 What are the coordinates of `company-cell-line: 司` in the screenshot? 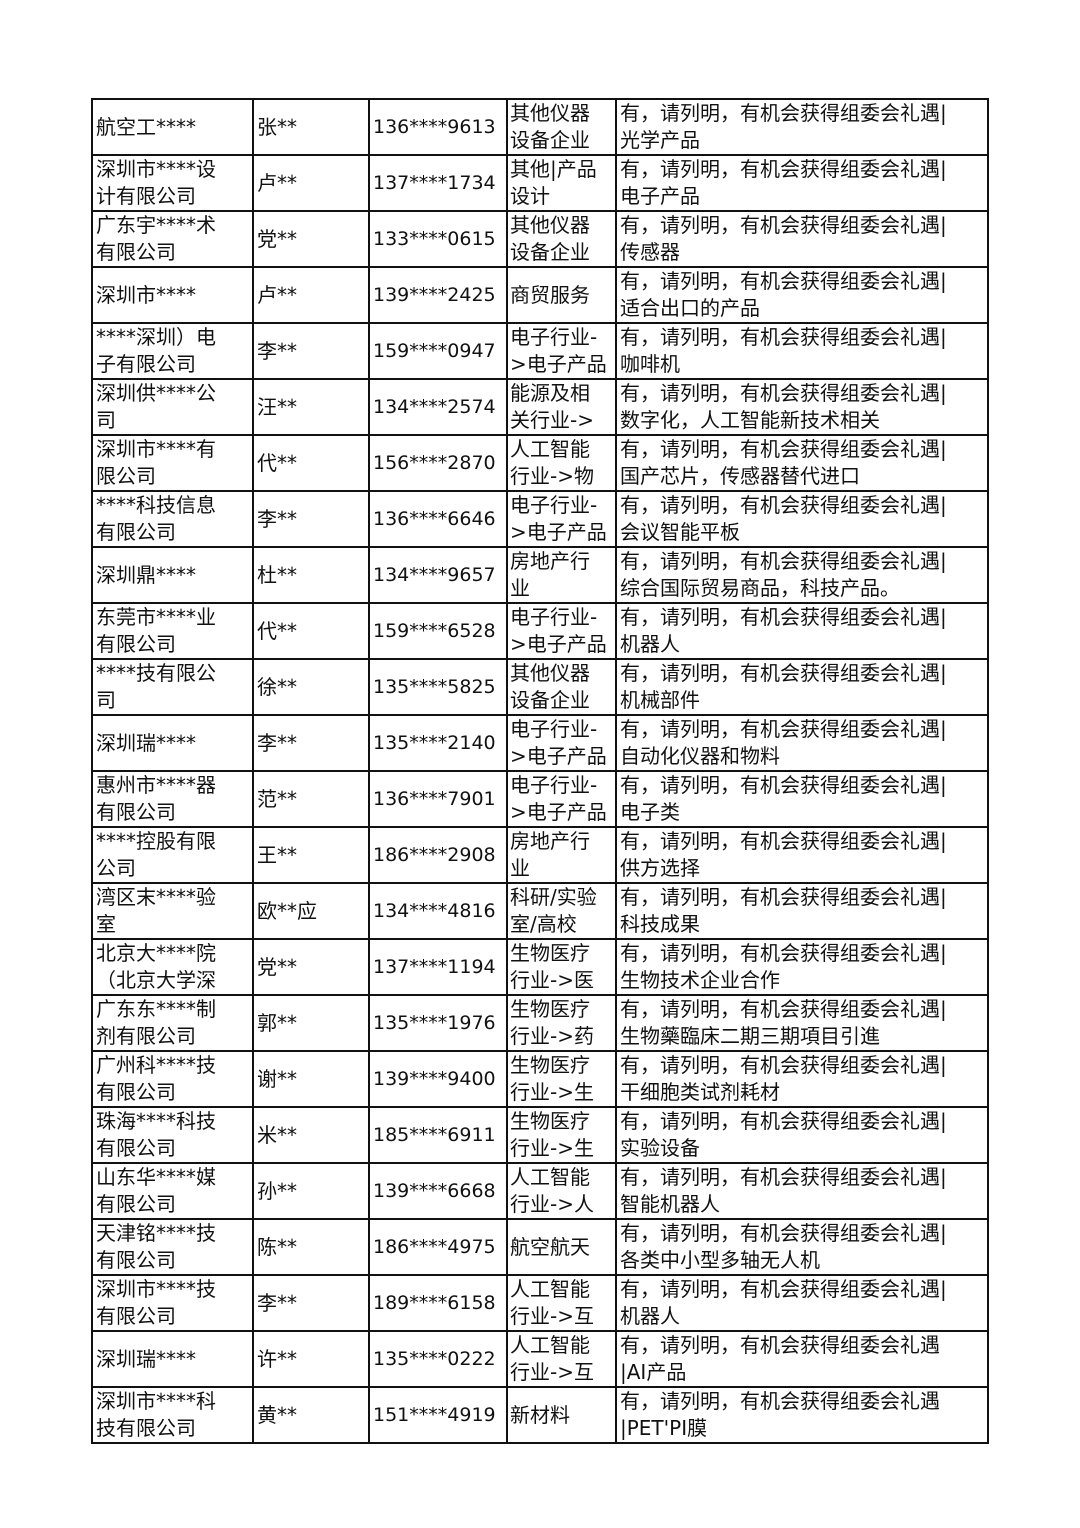 It's located at (106, 420).